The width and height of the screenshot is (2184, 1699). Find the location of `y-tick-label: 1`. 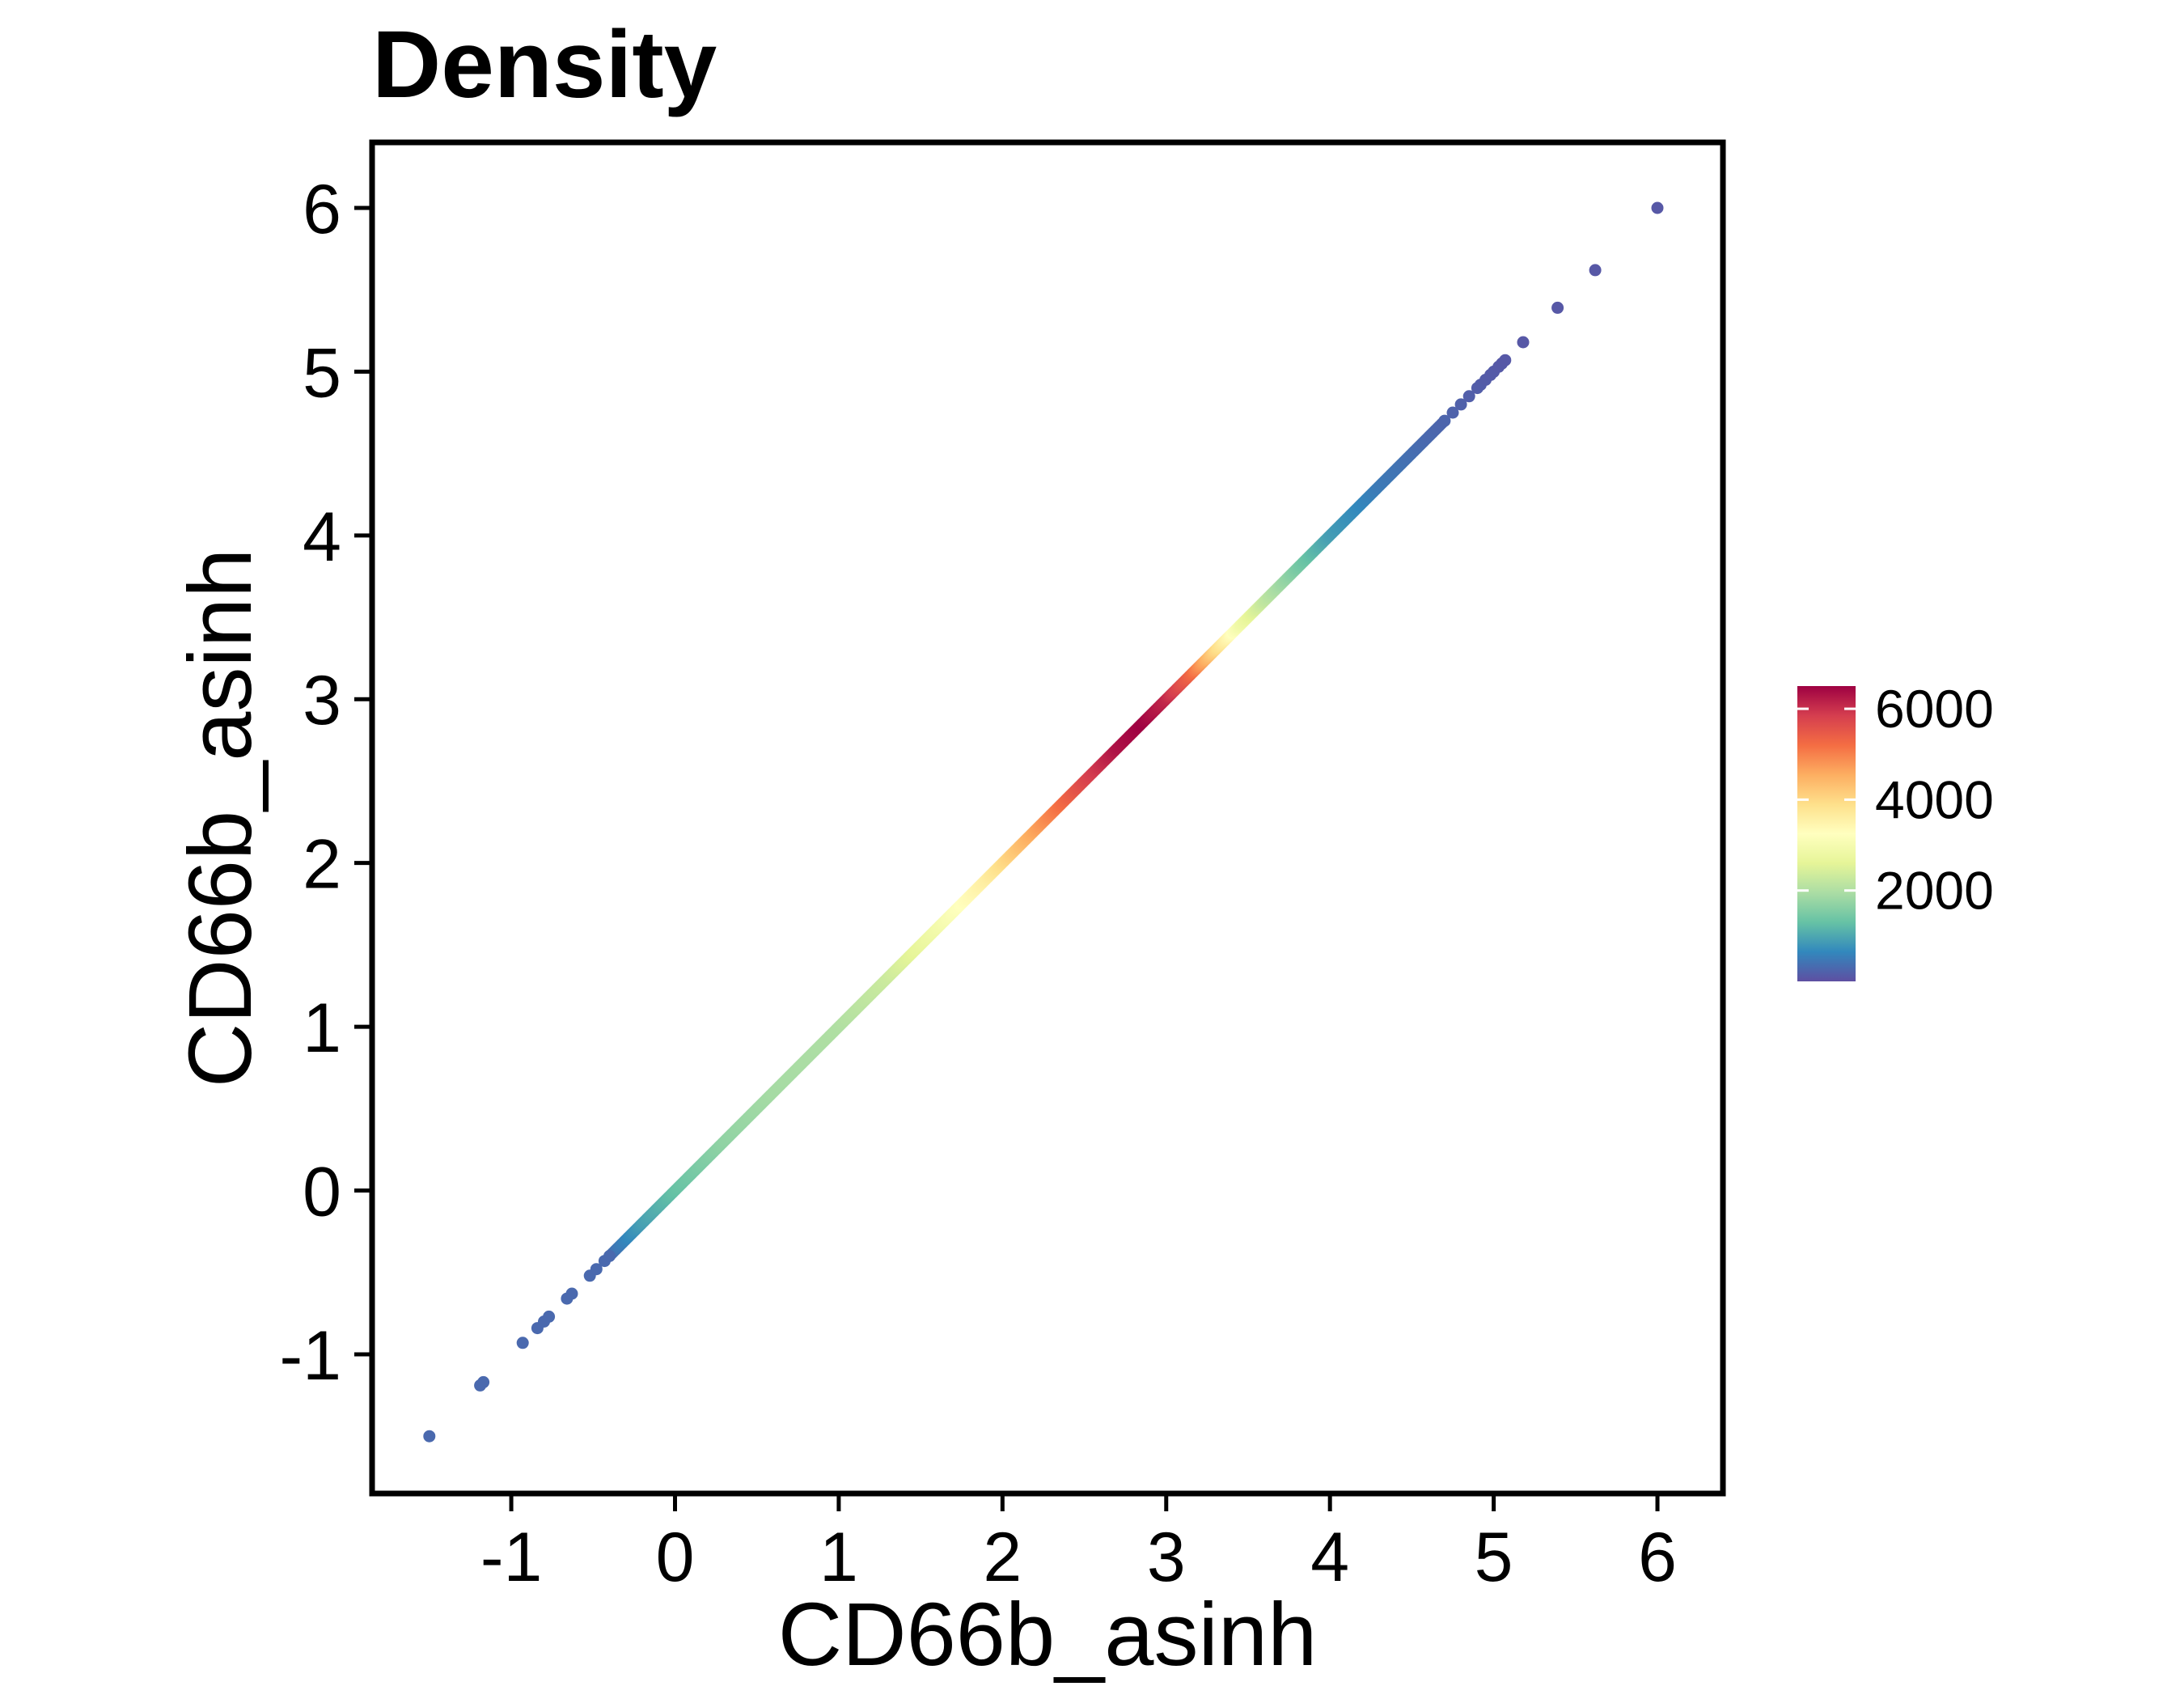

y-tick-label: 1 is located at coordinates (322, 1028).